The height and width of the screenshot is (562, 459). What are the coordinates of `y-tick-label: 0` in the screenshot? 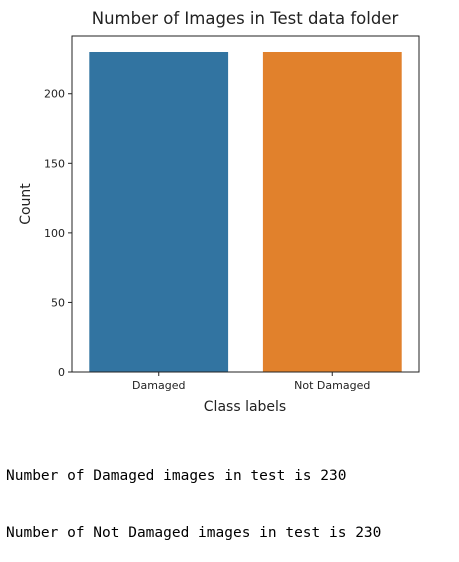 It's located at (61, 372).